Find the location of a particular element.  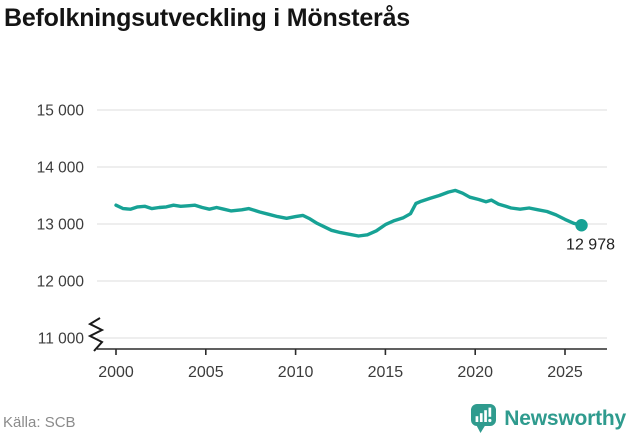

x-axis-label: 2015 is located at coordinates (386, 372).